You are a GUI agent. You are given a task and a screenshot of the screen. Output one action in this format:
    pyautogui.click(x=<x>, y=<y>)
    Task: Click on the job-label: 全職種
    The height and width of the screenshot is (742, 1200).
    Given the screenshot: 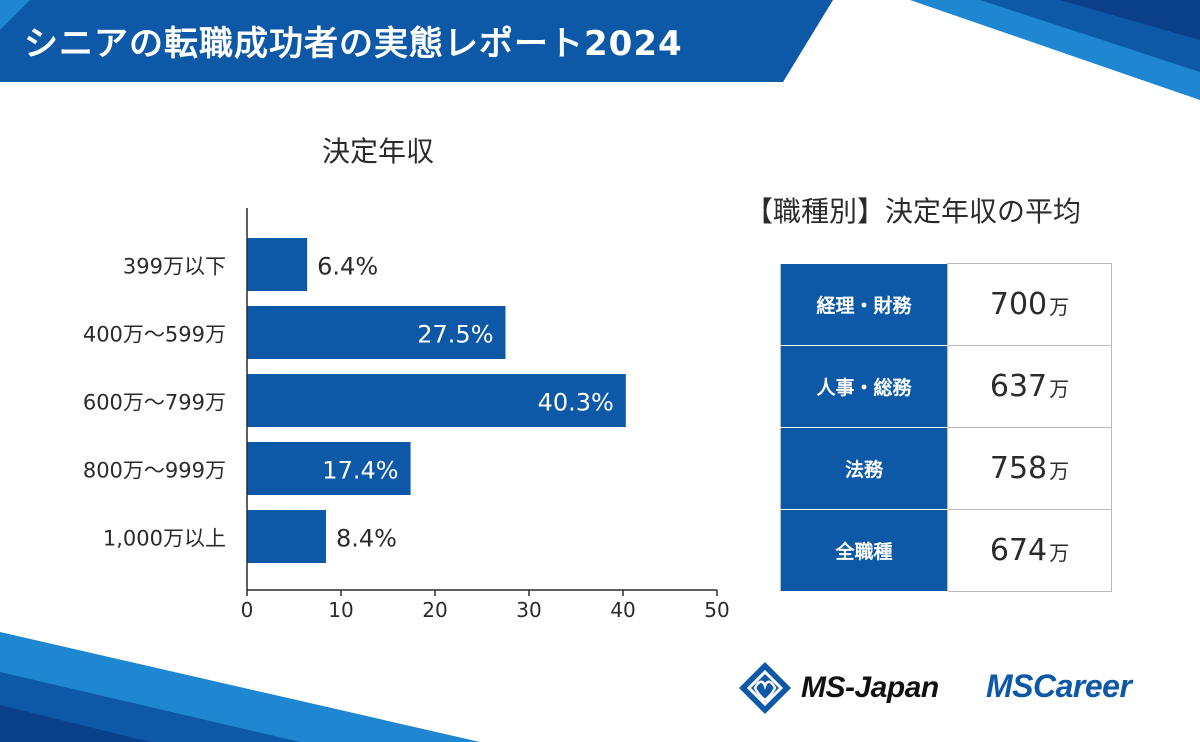 What is the action you would take?
    pyautogui.click(x=864, y=550)
    